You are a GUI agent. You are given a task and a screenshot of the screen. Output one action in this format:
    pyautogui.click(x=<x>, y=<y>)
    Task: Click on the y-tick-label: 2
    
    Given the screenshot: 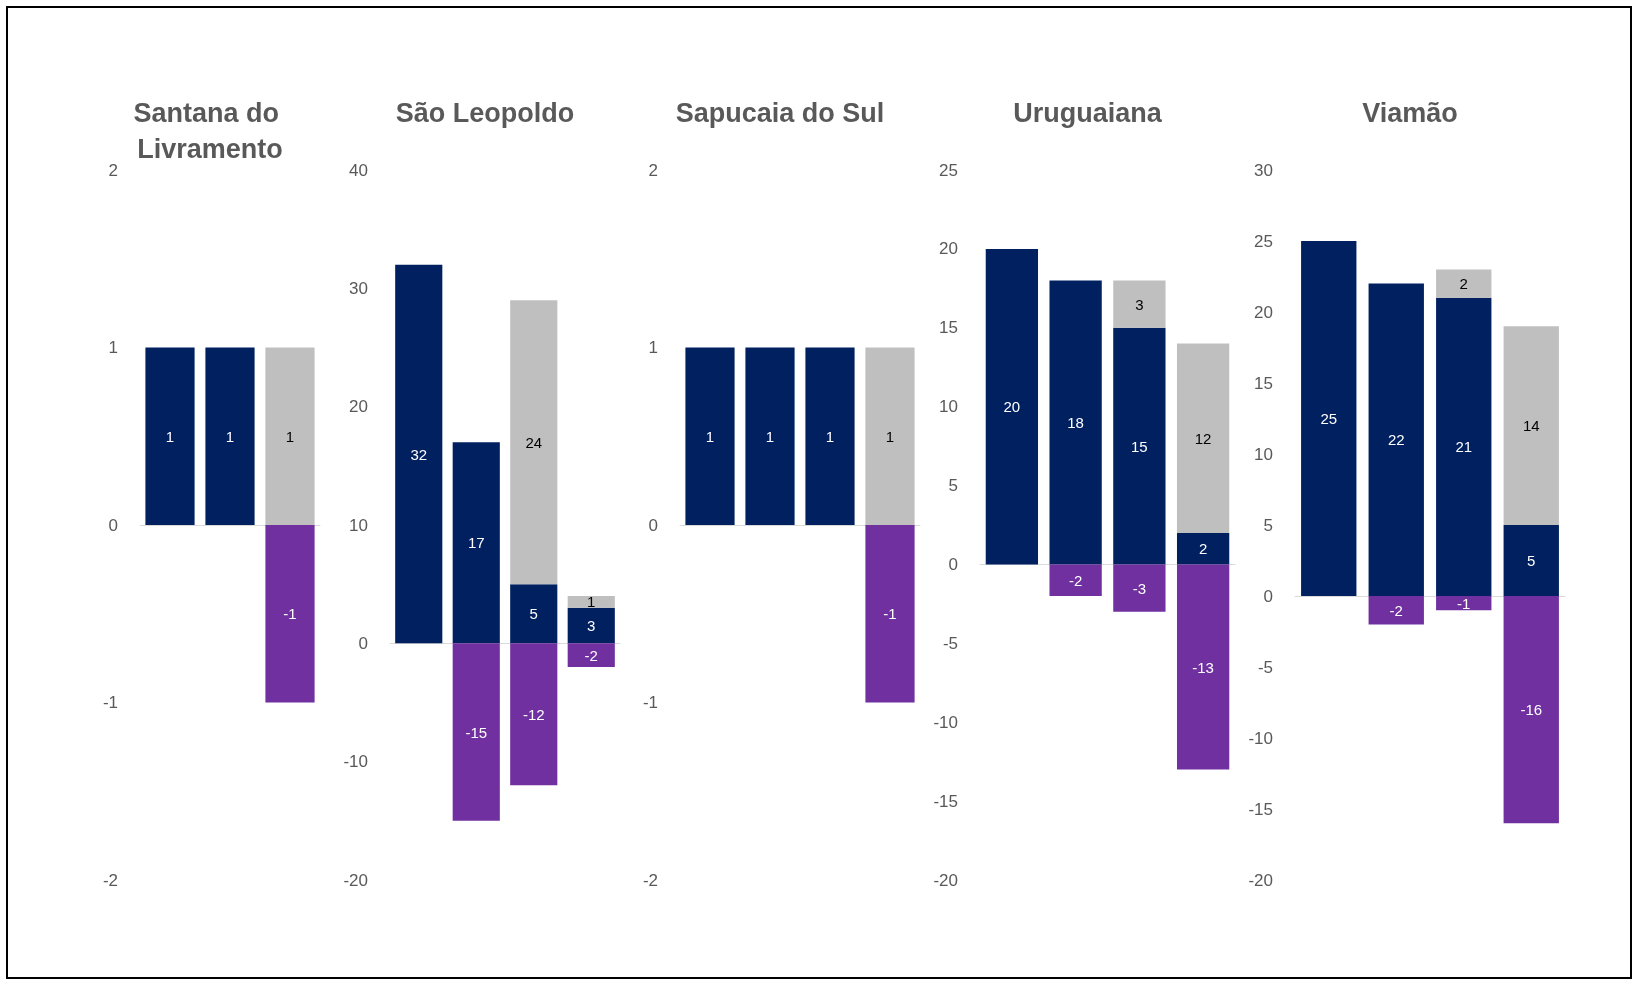 What is the action you would take?
    pyautogui.click(x=653, y=170)
    